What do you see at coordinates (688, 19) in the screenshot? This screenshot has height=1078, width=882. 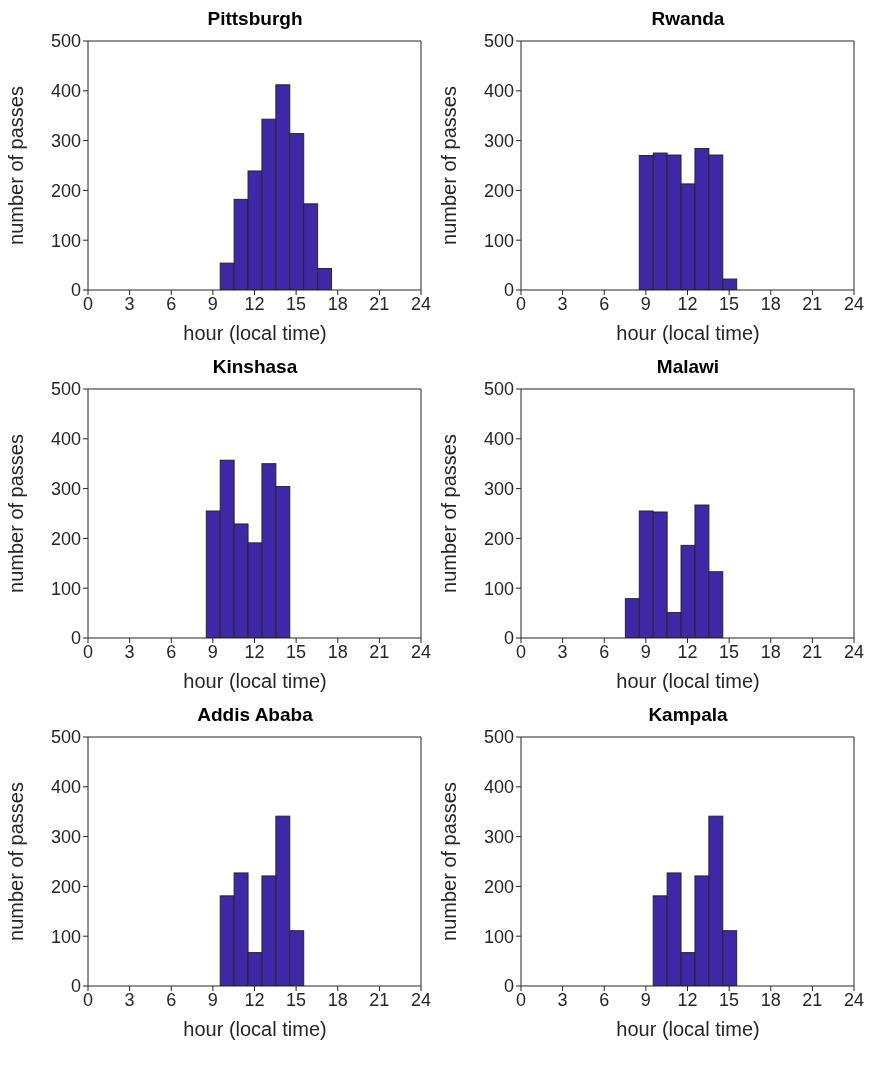 I see `chart-title: Rwanda` at bounding box center [688, 19].